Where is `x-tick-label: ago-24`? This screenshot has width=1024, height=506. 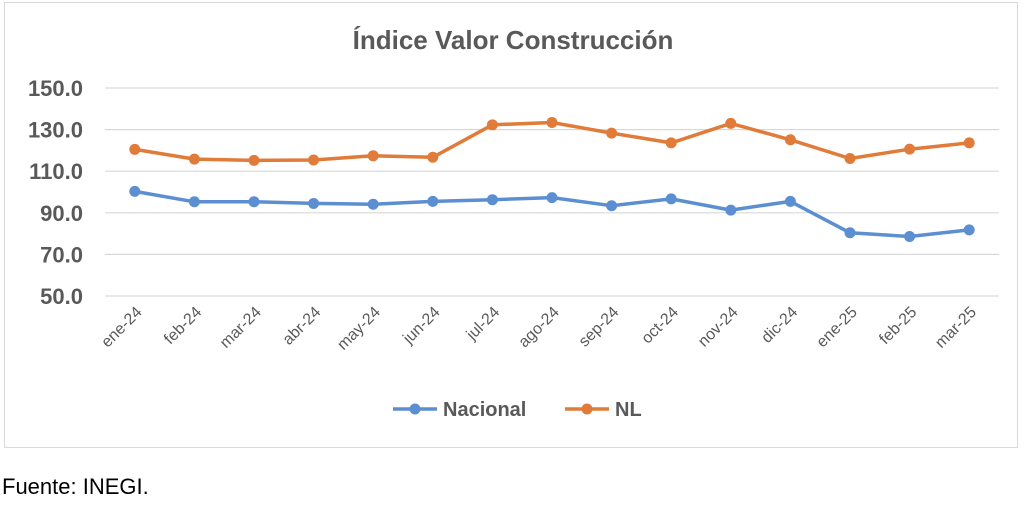 x-tick-label: ago-24 is located at coordinates (539, 327).